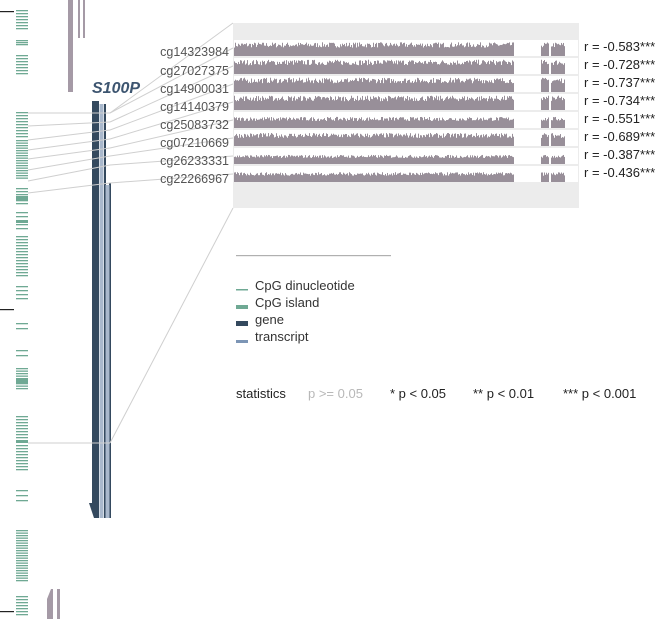  I want to click on cpg-island-mark, so click(22, 221).